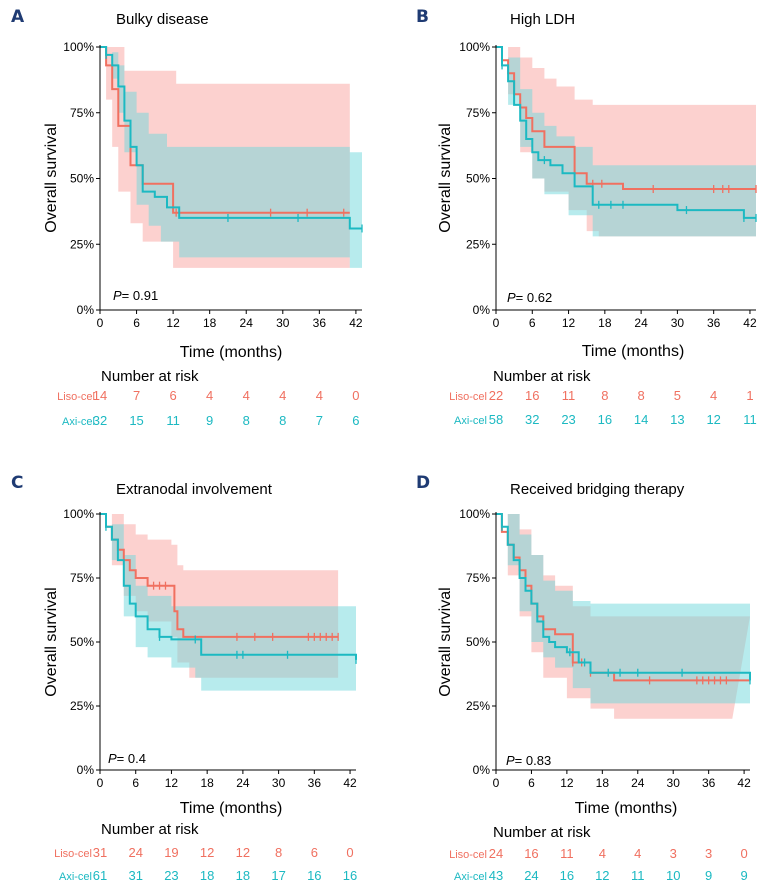 Image resolution: width=768 pixels, height=892 pixels. Describe the element at coordinates (673, 875) in the screenshot. I see `risk-count-axi: 10` at that location.